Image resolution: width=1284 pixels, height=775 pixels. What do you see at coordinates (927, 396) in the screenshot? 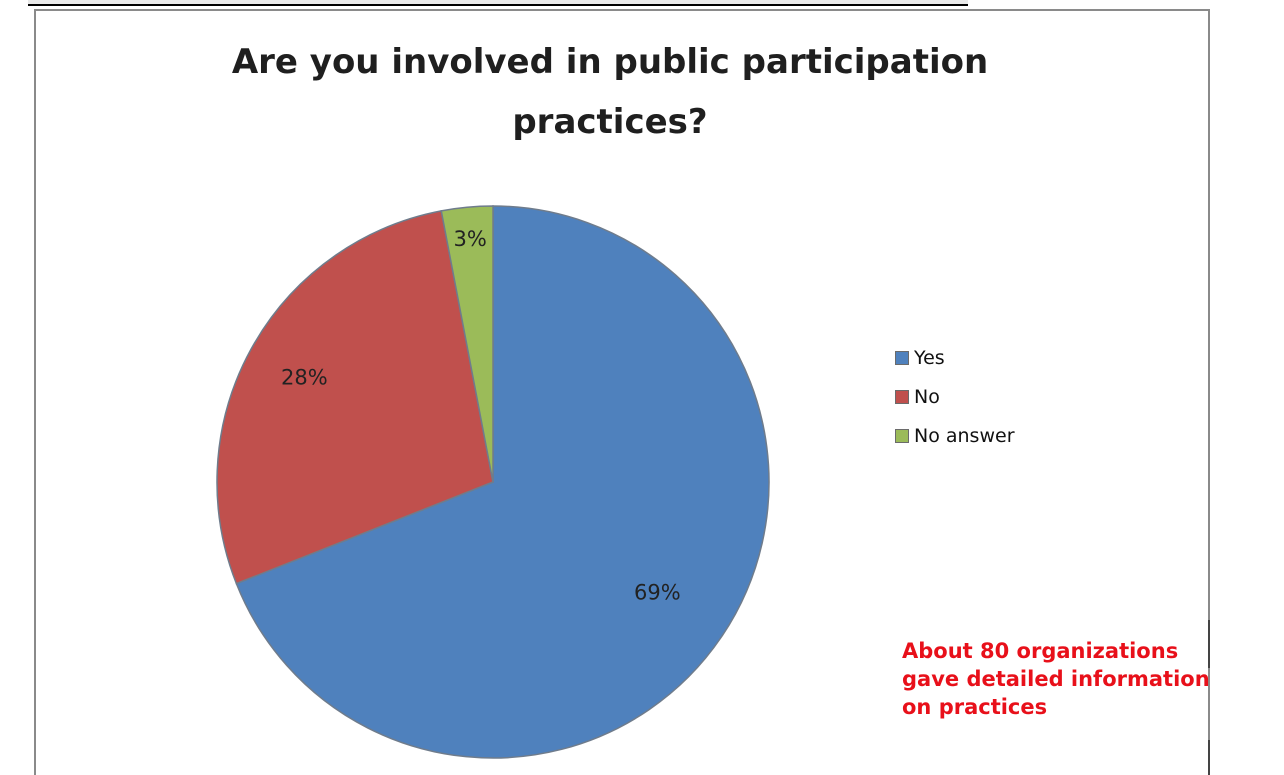
I see `legend-label-no: No` at bounding box center [927, 396].